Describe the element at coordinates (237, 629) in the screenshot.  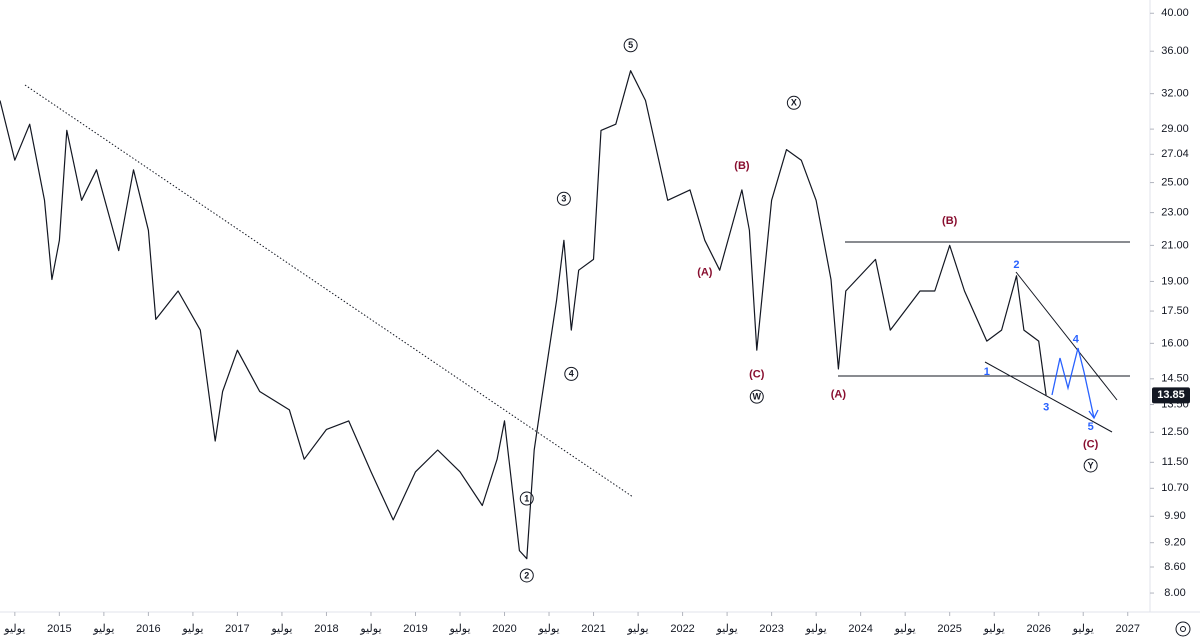
I see `x-tick-label: 2017` at that location.